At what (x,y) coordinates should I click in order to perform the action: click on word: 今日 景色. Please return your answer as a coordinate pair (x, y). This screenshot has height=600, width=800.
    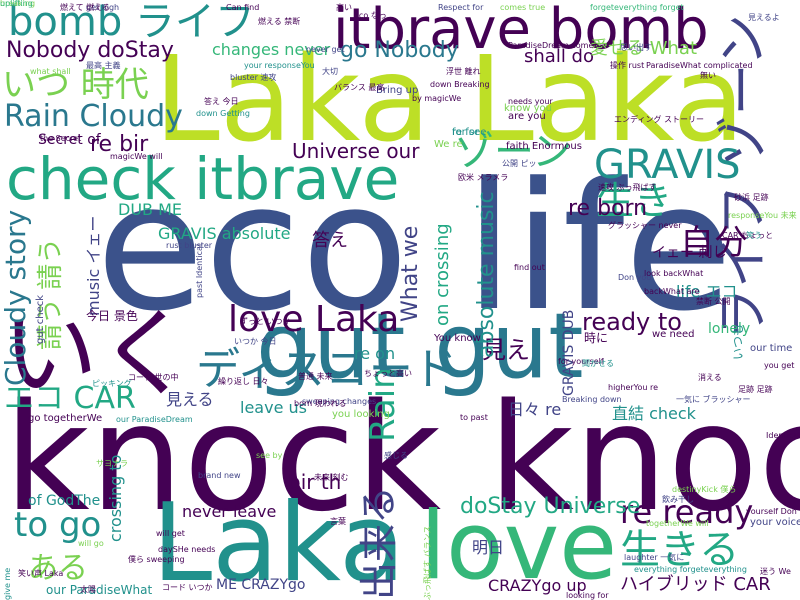
    Looking at the image, I should click on (112, 316).